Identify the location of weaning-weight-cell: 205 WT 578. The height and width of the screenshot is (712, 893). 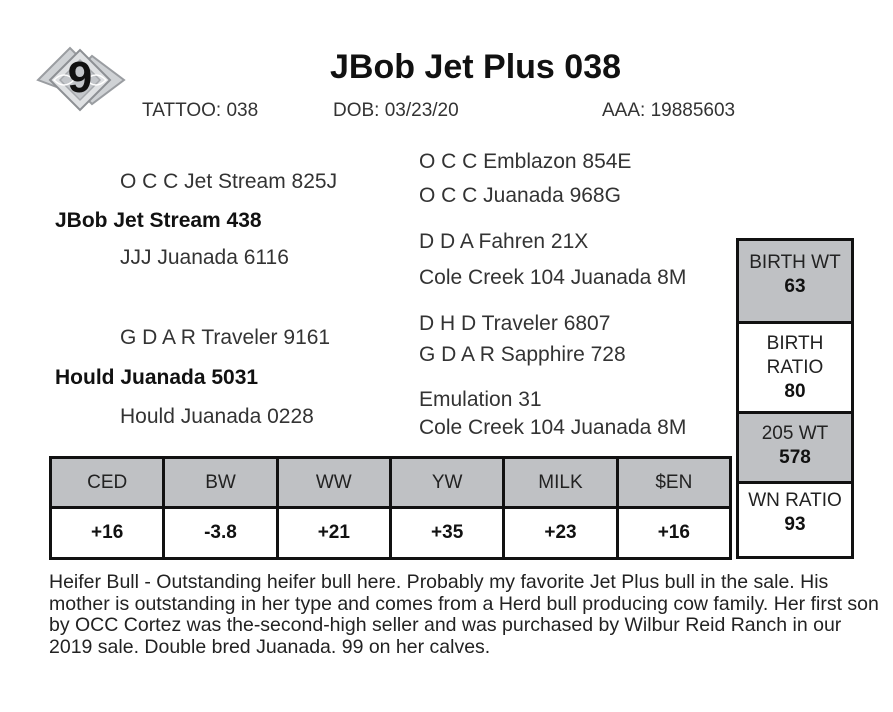
(795, 446).